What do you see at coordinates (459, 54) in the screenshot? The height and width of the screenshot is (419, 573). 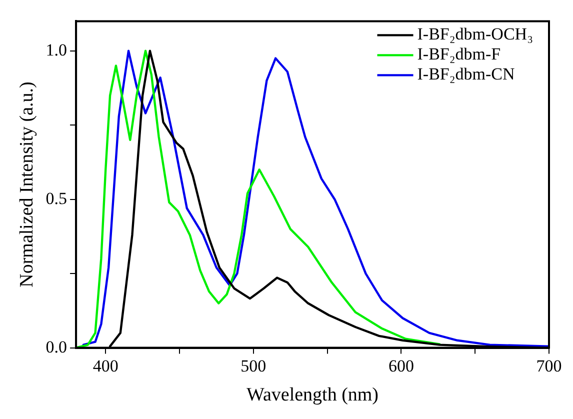 I see `legend-label: I-BF₂dbm-F` at bounding box center [459, 54].